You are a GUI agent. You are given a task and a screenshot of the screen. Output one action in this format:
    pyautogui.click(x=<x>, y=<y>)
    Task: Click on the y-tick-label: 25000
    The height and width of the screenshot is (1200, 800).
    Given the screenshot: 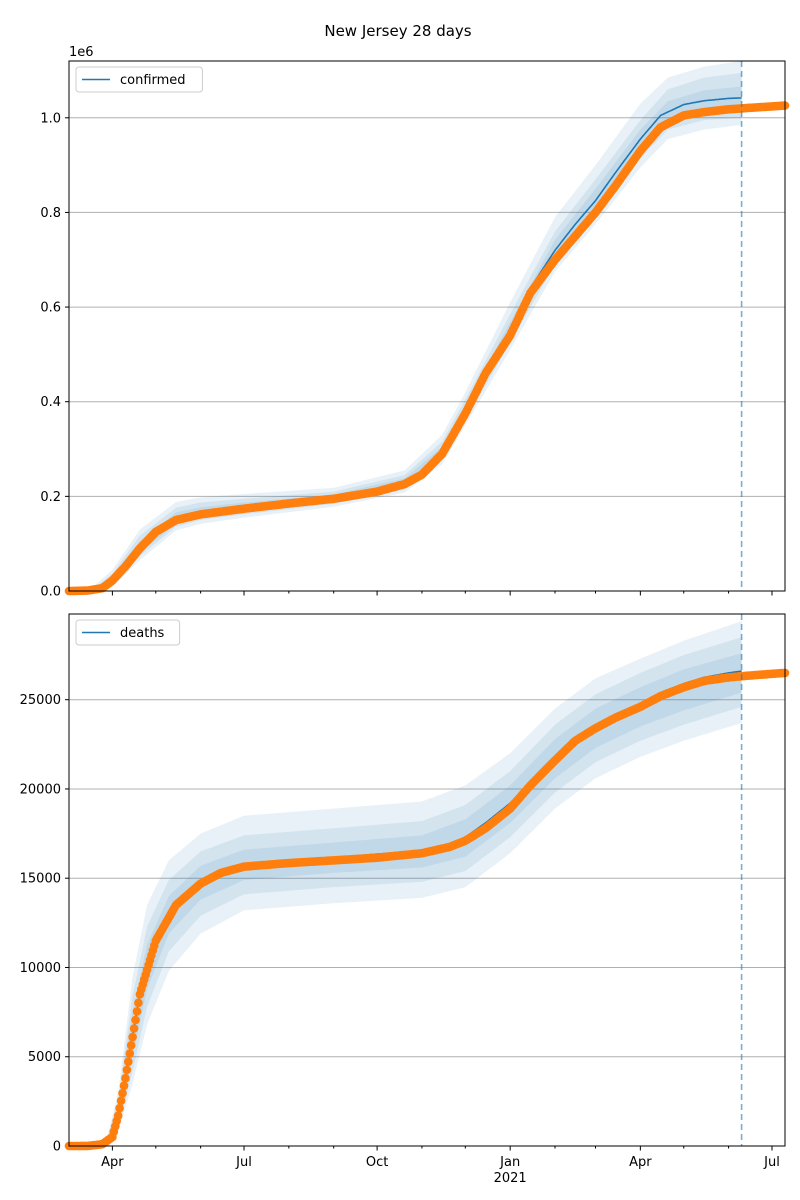 What is the action you would take?
    pyautogui.click(x=40, y=700)
    